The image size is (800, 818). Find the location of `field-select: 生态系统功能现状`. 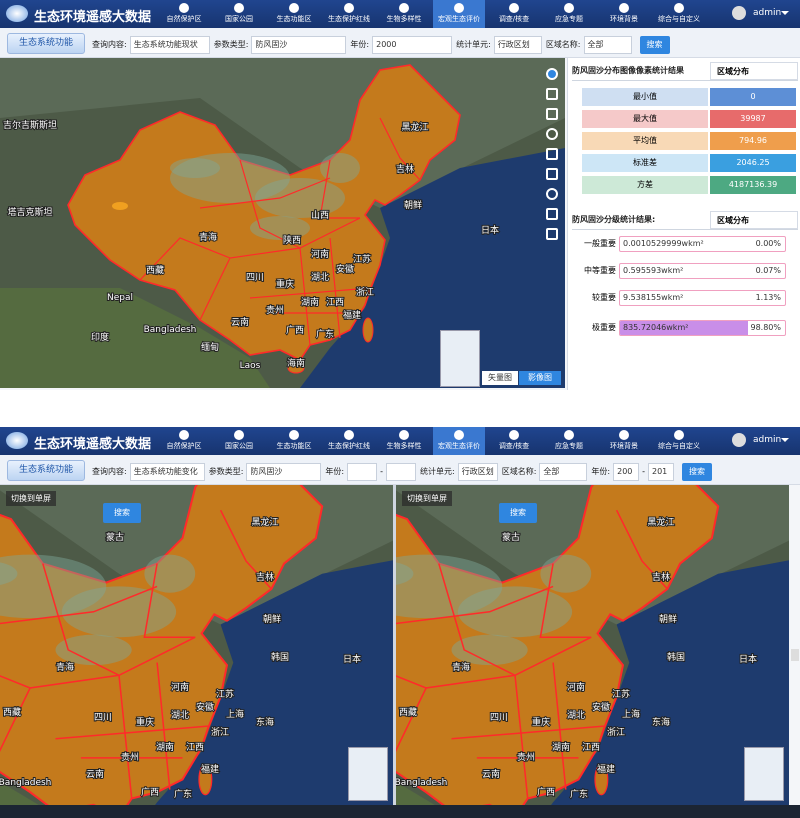

field-select: 生态系统功能现状 is located at coordinates (169, 44).